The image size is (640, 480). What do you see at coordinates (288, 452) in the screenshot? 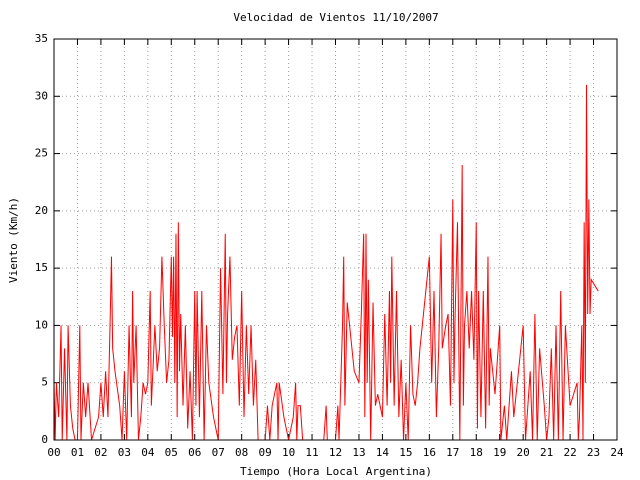
I see `x-tick-label: 10` at bounding box center [288, 452].